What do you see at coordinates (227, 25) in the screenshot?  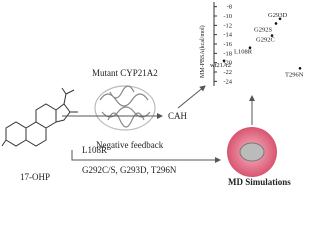 I see `y-tick-label: -12` at bounding box center [227, 25].